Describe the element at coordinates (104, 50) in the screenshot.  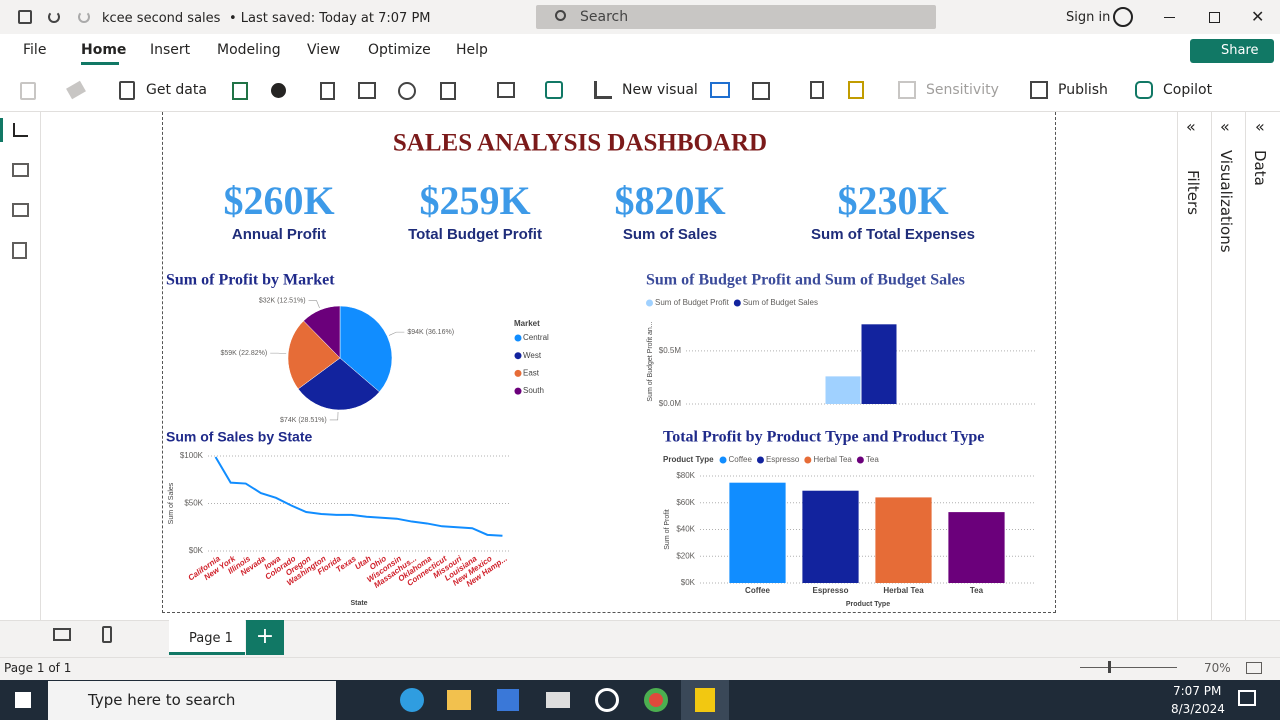
I see `menu-tab: Home` at that location.